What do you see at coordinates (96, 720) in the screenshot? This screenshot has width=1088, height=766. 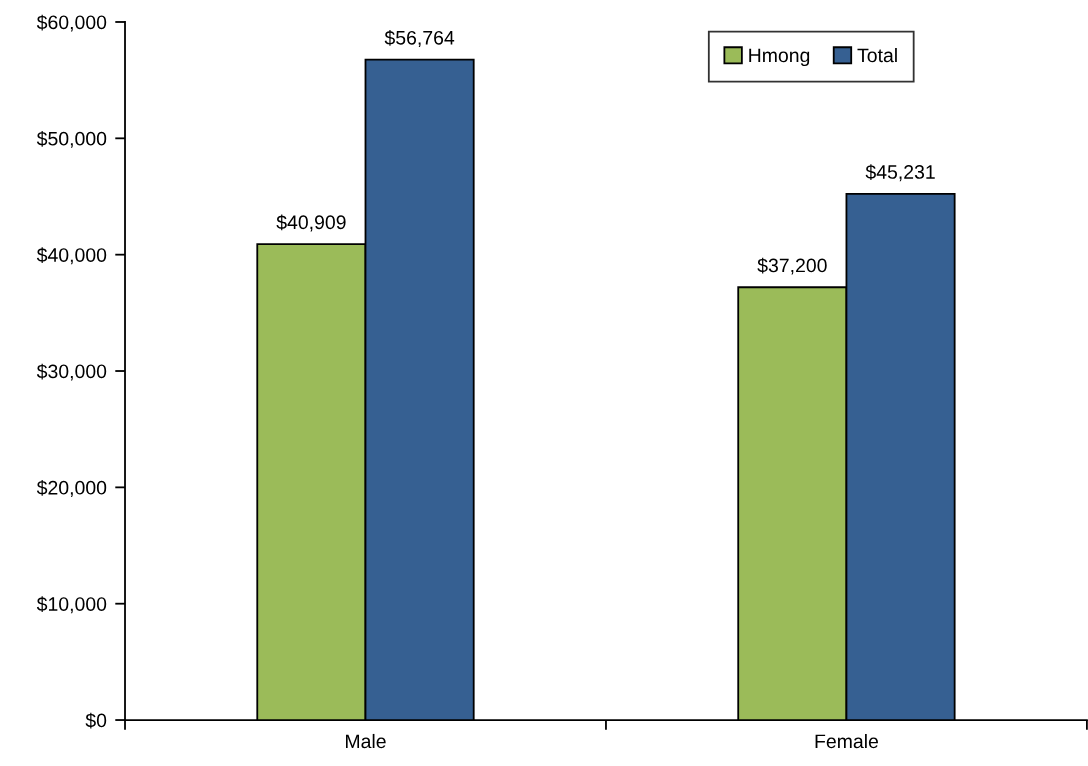 I see `y-tick-label: $0` at bounding box center [96, 720].